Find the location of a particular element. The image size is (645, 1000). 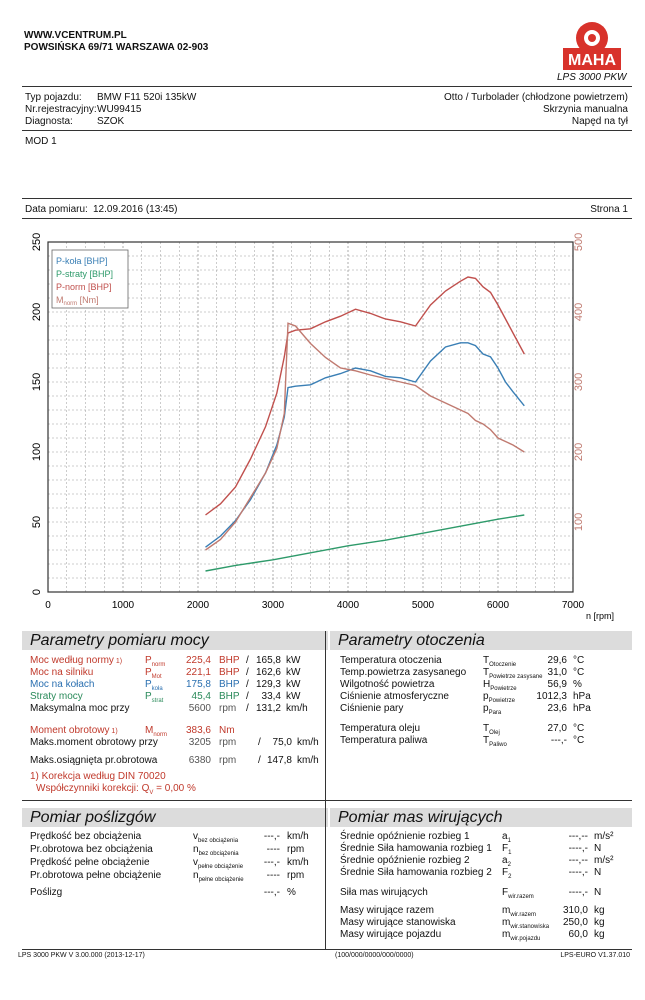

symbol: HPowietrze is located at coordinates (500, 685).